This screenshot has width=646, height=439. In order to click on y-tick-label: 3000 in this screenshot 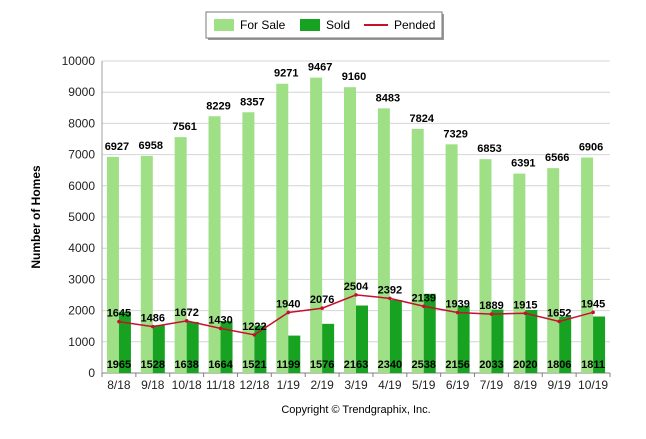, I will do `click(81, 279)`.